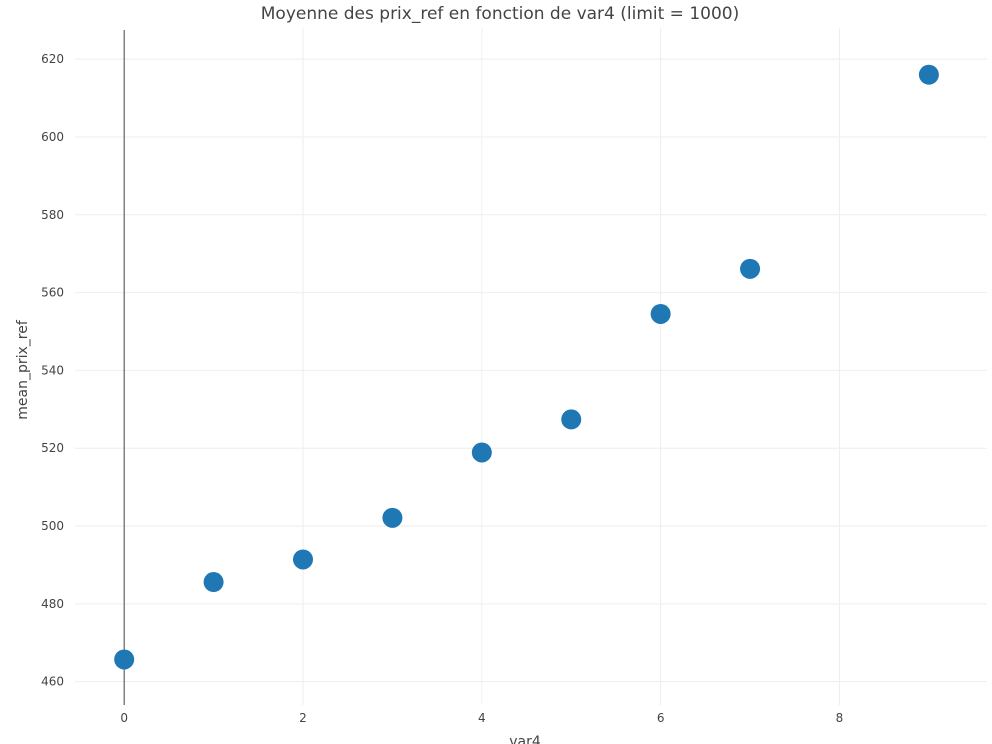 Image resolution: width=992 pixels, height=744 pixels. I want to click on y-tick-label: 460, so click(52, 682).